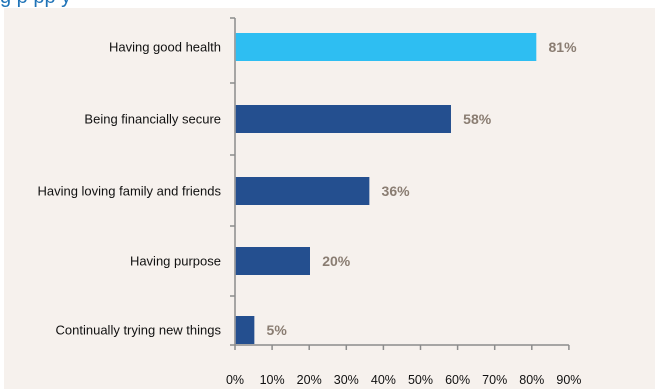 This screenshot has width=659, height=389. Describe the element at coordinates (129, 191) in the screenshot. I see `category-label: Having loving family and friends` at that location.